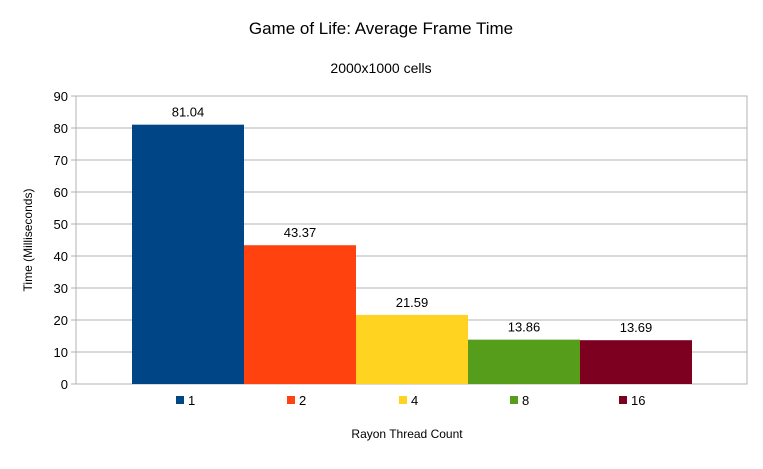 The width and height of the screenshot is (763, 469). I want to click on data-label-thread-2: 43.37, so click(300, 232).